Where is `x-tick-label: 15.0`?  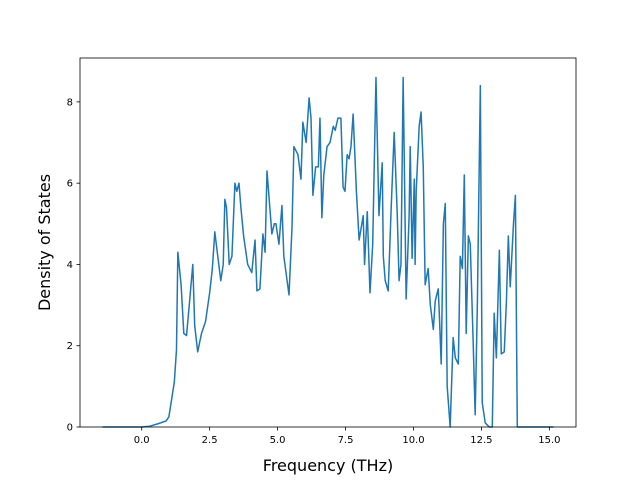
x-tick-label: 15.0 is located at coordinates (549, 440).